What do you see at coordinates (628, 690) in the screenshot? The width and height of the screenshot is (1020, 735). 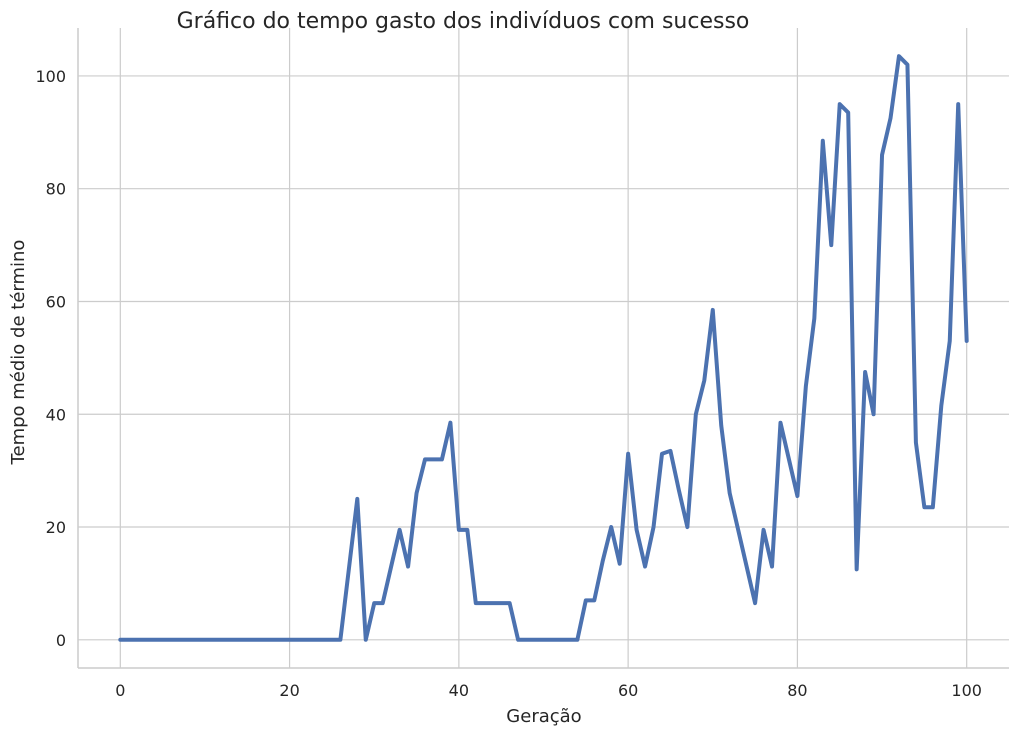 I see `x-tick-label: 60` at bounding box center [628, 690].